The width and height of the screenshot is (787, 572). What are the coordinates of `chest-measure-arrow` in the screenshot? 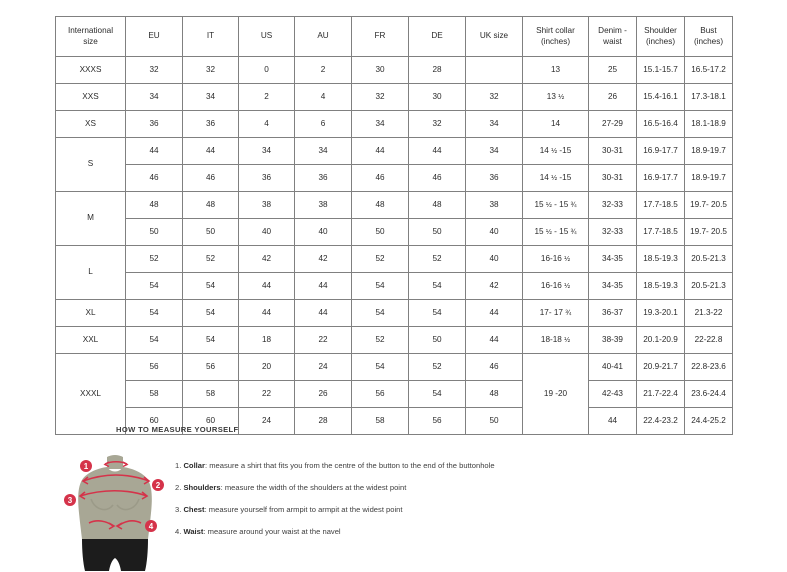 It's located at (113, 493).